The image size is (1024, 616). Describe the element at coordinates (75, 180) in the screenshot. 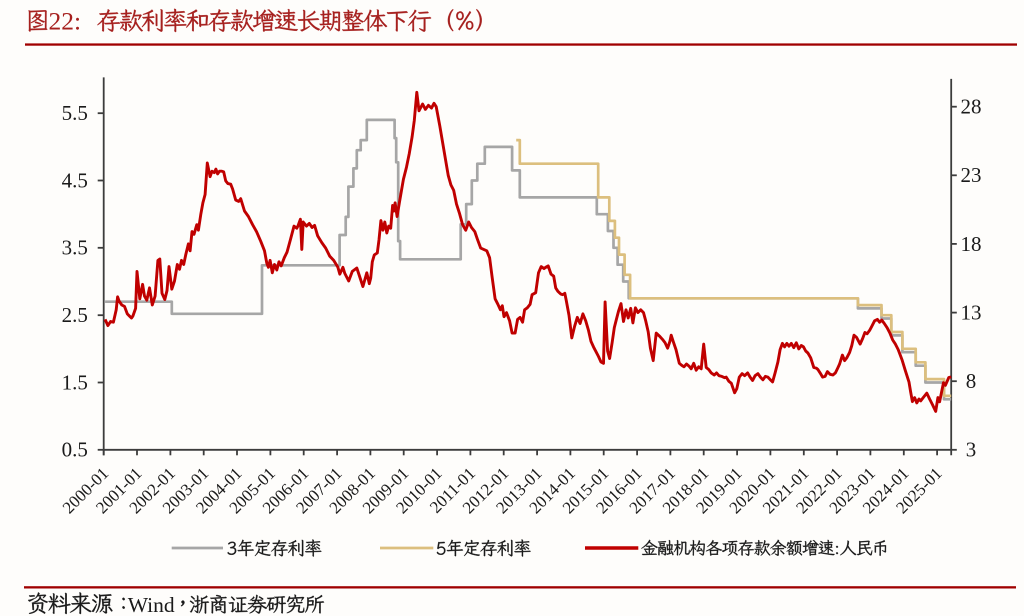

I see `svg-text: 4.5` at that location.